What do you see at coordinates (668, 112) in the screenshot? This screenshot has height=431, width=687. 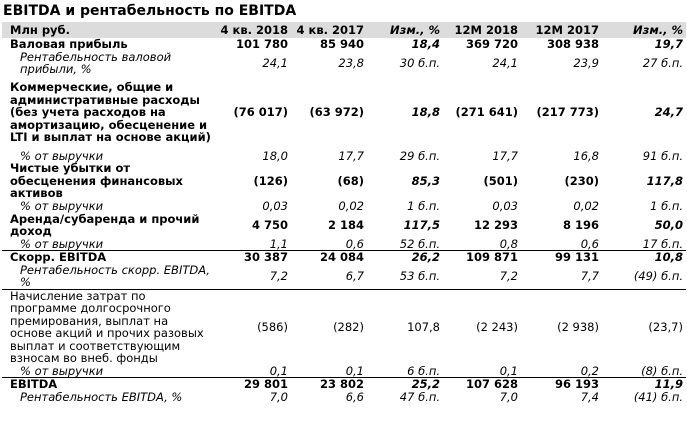 I see `cell-change-12m: 24,7` at bounding box center [668, 112].